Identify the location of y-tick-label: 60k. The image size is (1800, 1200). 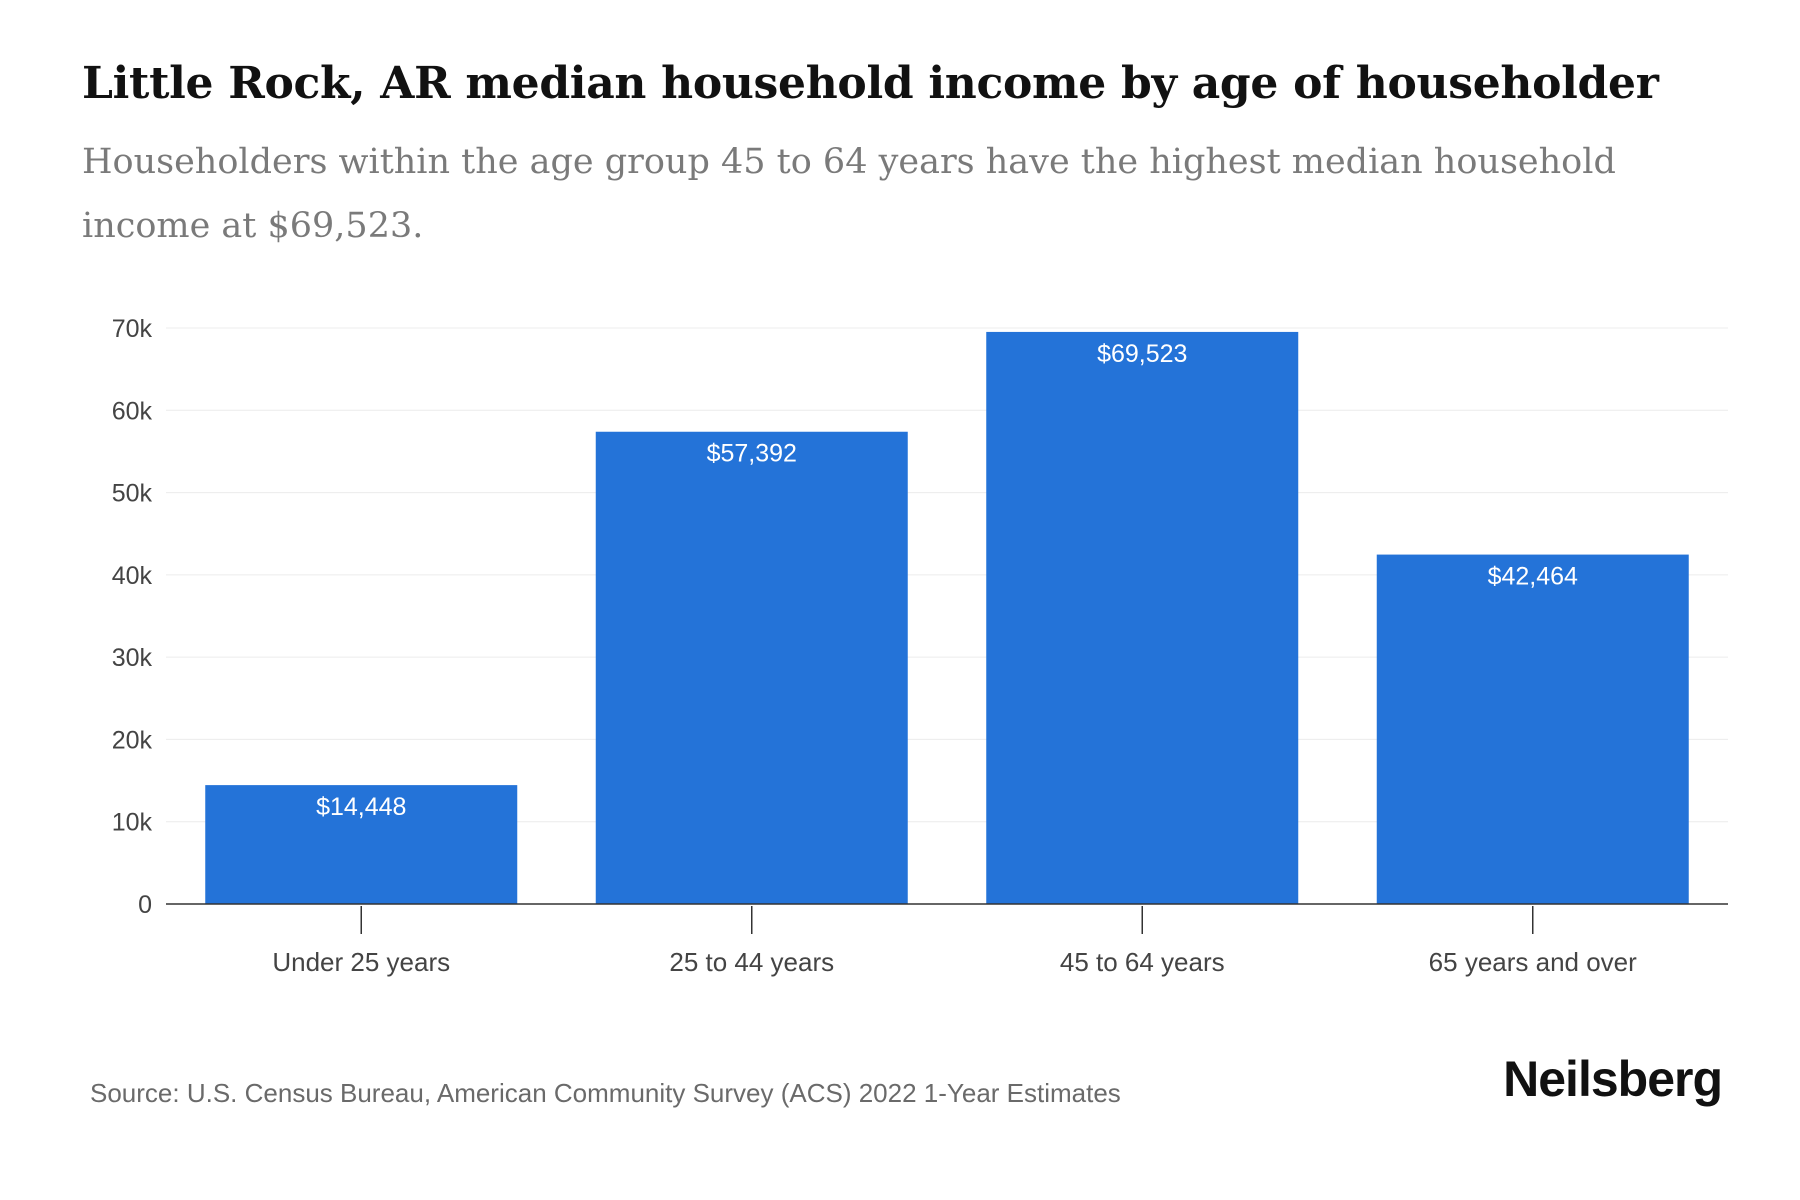
(132, 411).